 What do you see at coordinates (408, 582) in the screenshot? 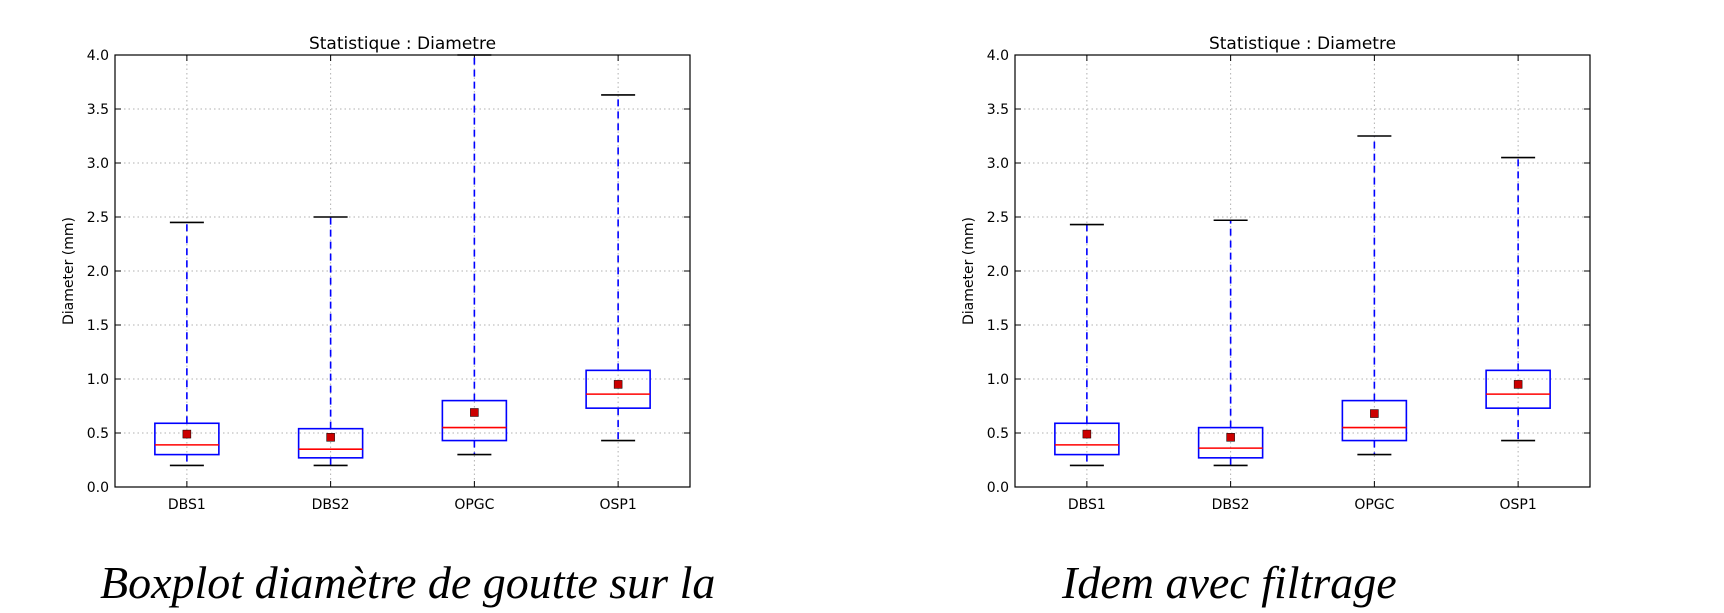
I see `caption-left: Boxplot diamètre de goutte sur la` at bounding box center [408, 582].